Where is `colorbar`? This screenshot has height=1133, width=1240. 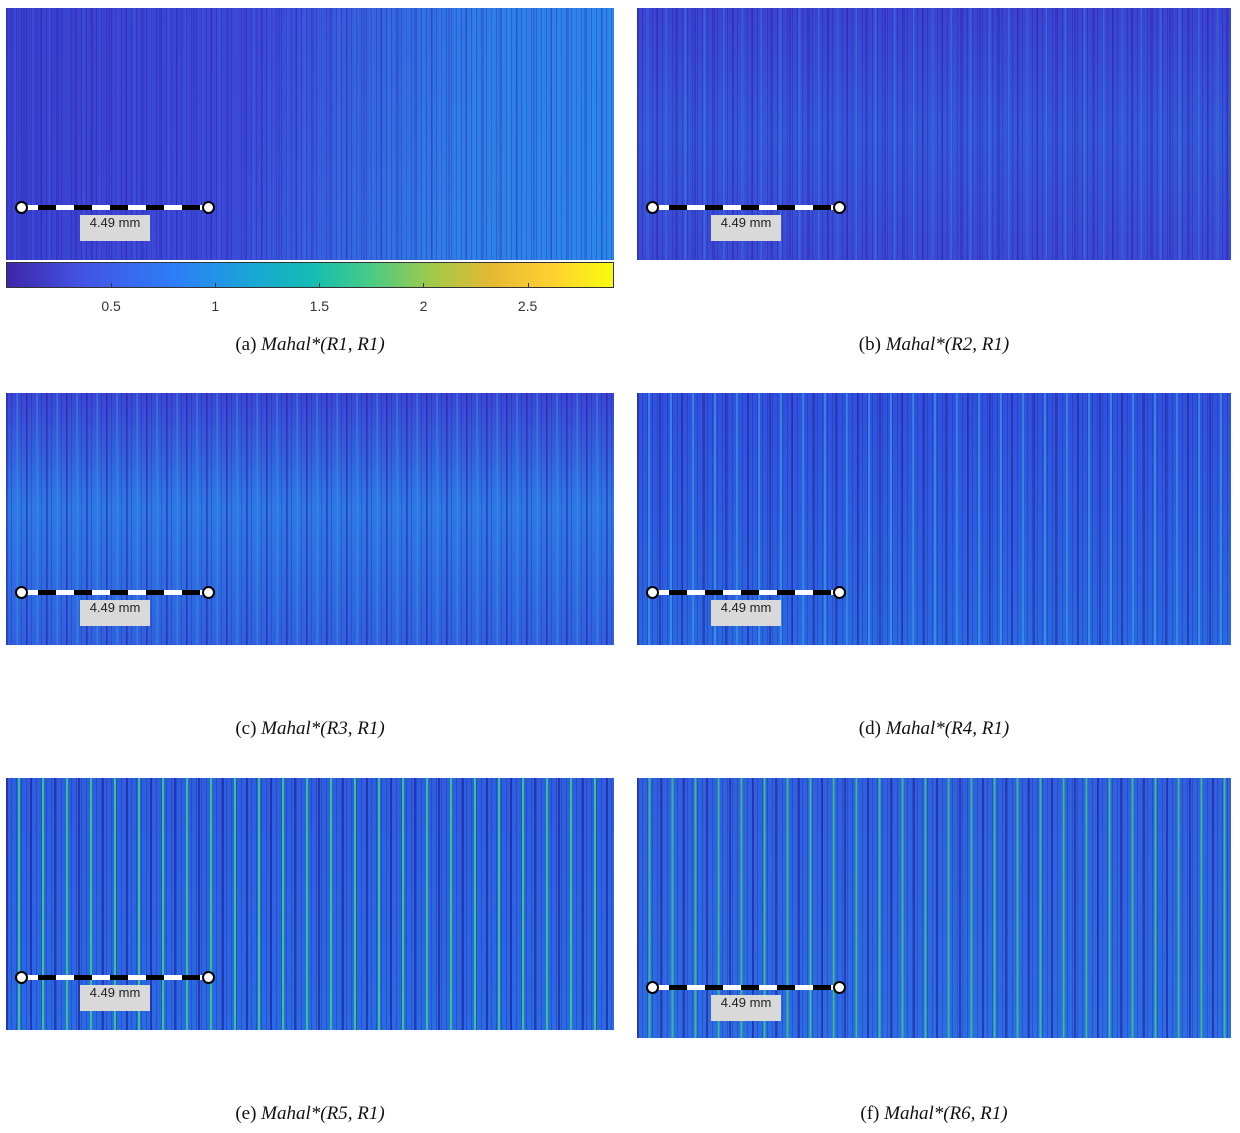
colorbar is located at coordinates (310, 275).